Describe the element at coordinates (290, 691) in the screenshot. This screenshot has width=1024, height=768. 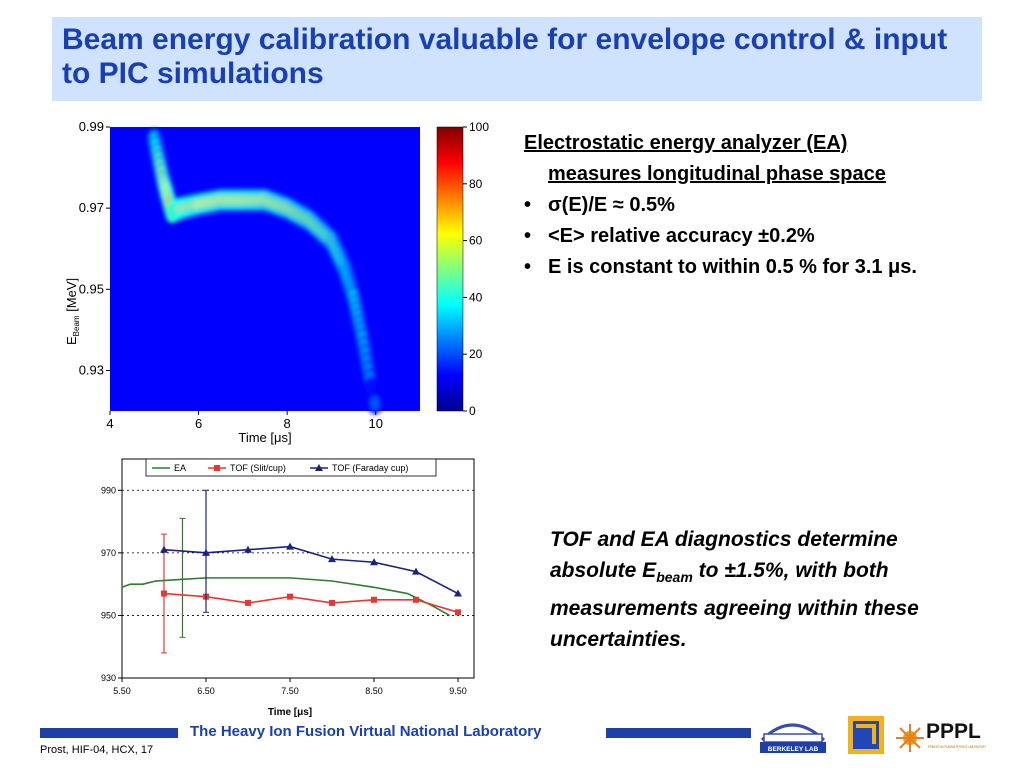
I see `x-tick-label: 7.50` at that location.